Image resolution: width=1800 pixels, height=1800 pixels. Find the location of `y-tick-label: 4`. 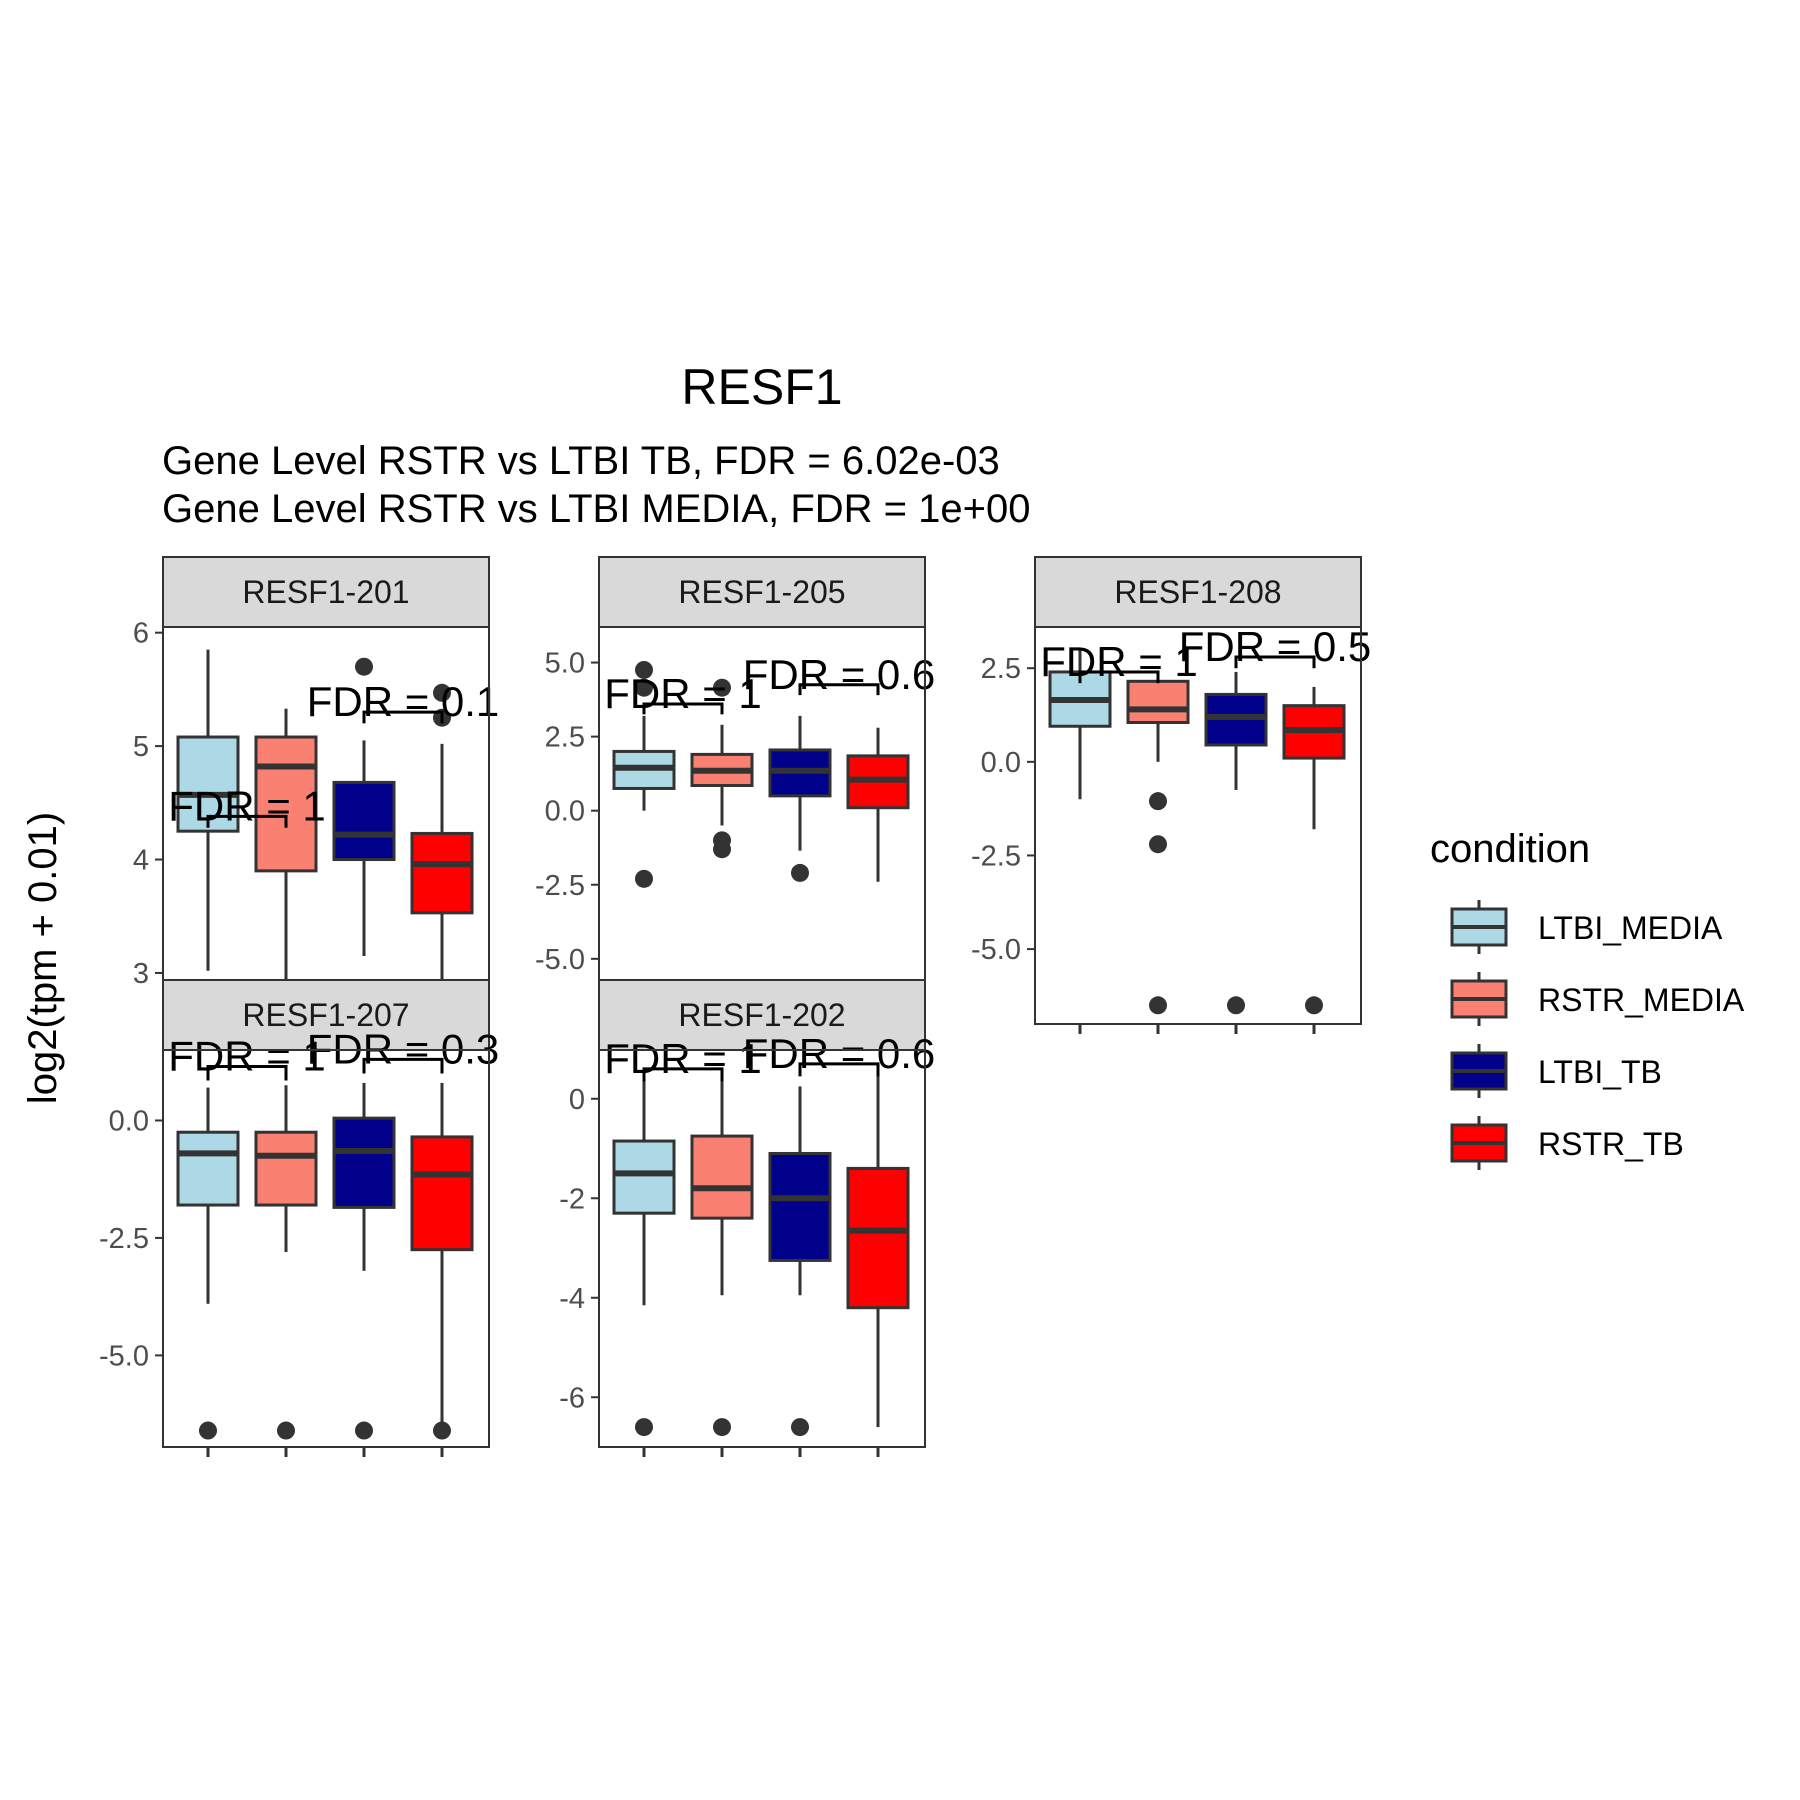

y-tick-label: 4 is located at coordinates (141, 861).